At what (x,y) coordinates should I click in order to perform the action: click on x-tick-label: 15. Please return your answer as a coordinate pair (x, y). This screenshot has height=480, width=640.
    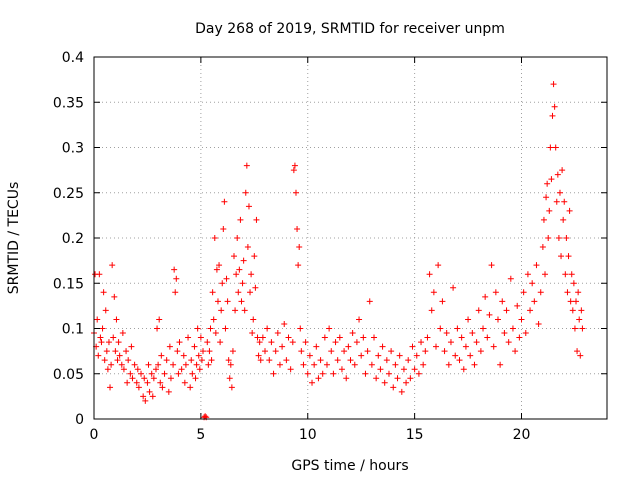
    Looking at the image, I should click on (415, 435).